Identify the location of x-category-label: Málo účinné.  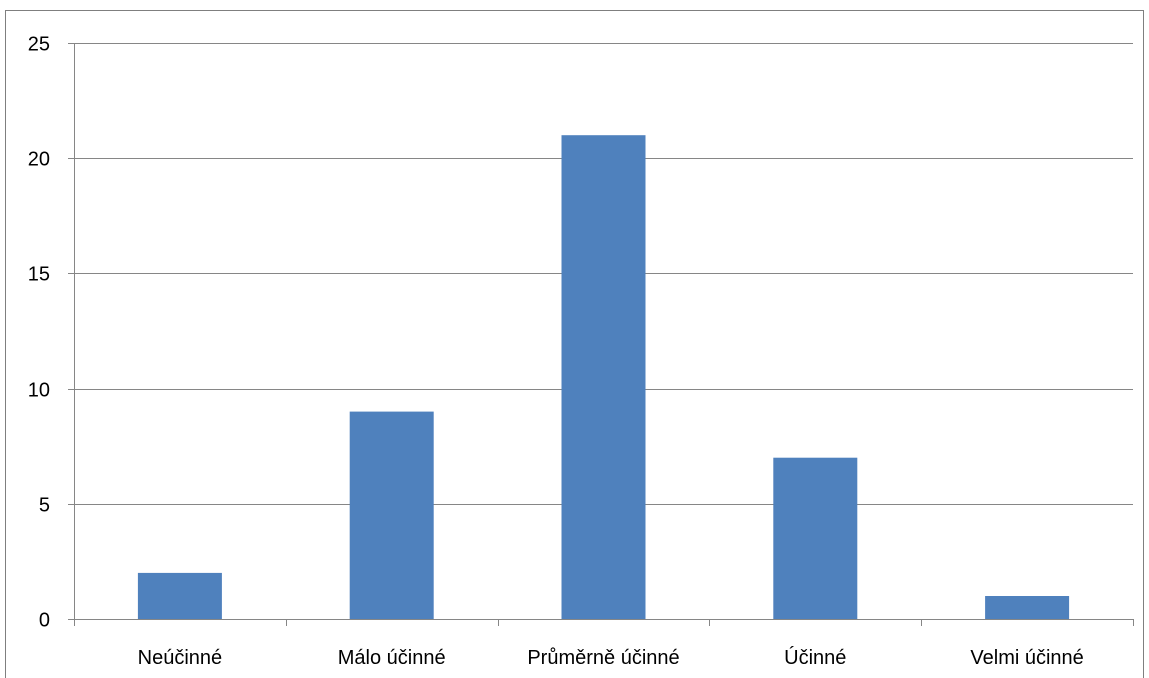
(392, 658).